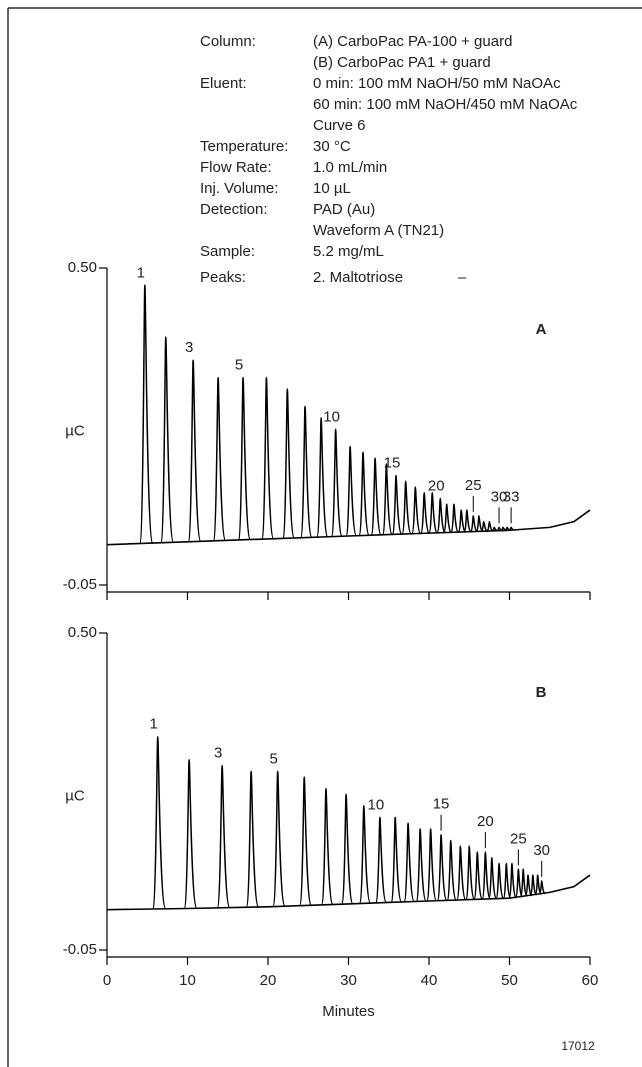 This screenshot has height=1067, width=642. Describe the element at coordinates (445, 104) in the screenshot. I see `condition-value: 60 min: 100 mM NaOH/450 mM NaOAc` at that location.